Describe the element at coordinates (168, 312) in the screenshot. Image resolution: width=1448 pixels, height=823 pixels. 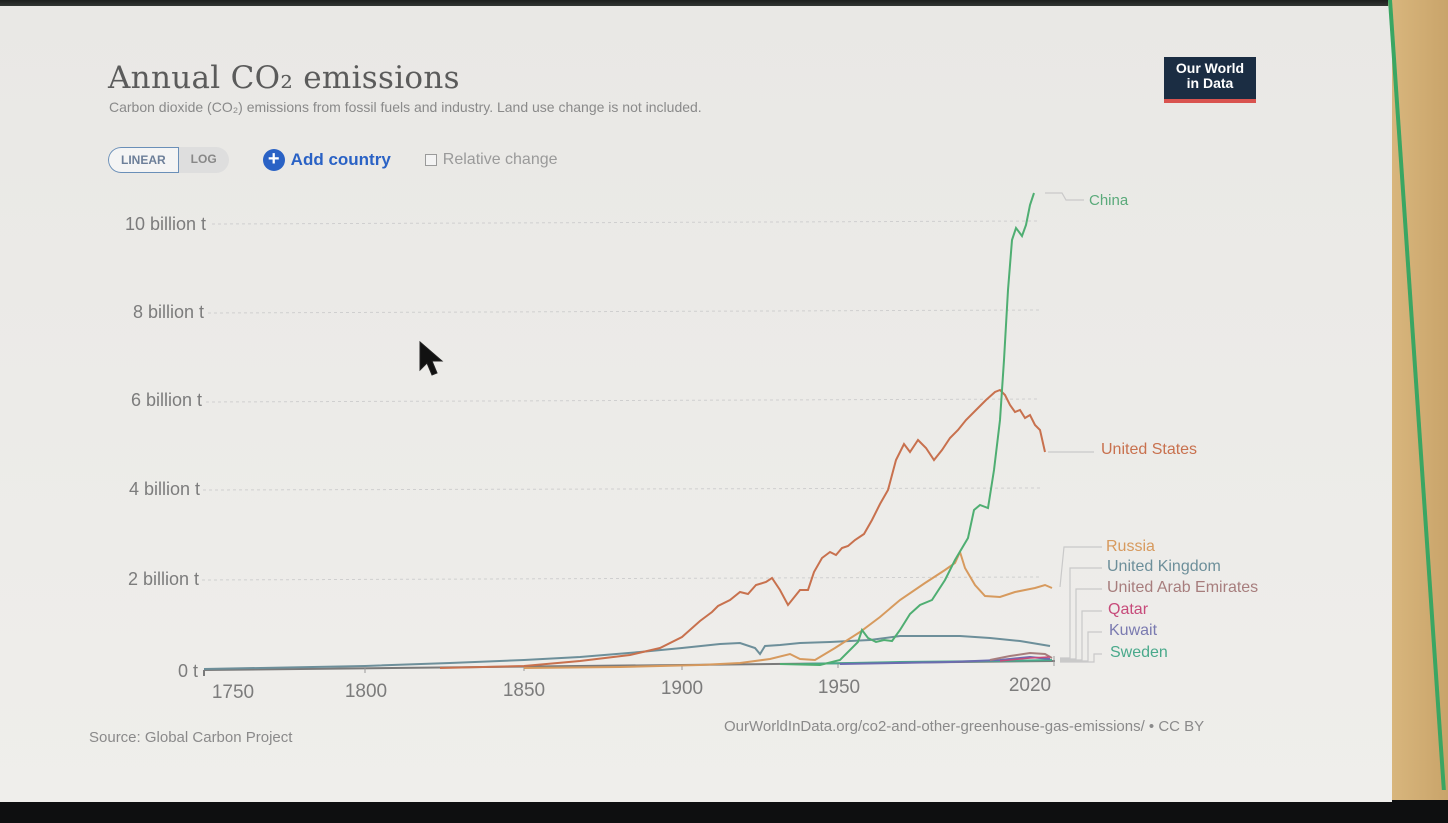
I see `y-tick-8b: 8 billion t` at that location.